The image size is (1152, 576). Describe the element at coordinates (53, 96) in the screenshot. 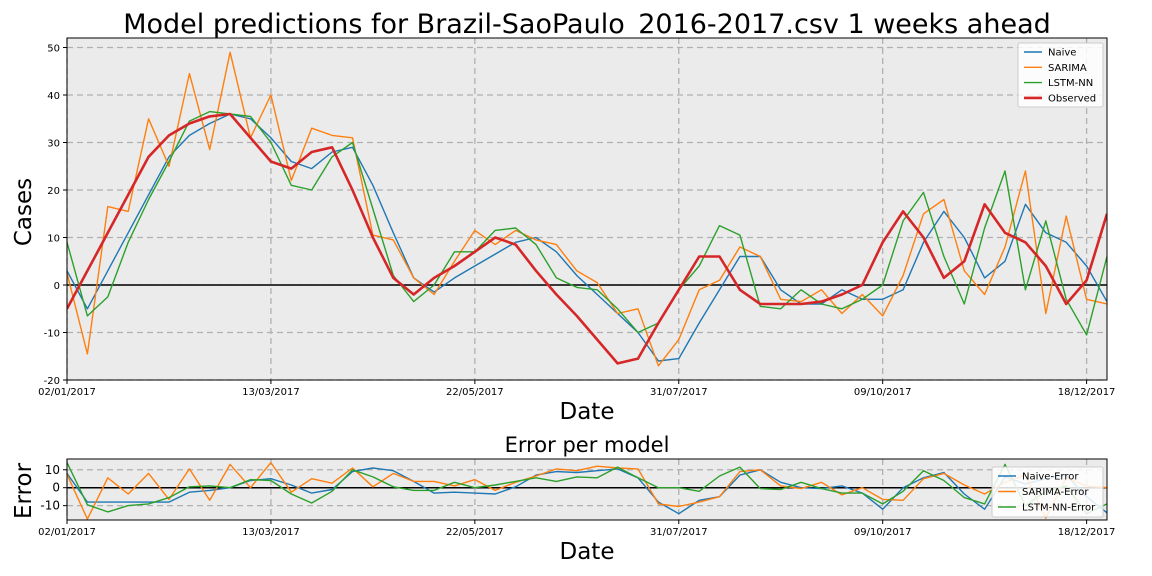

I see `y-tick-label: 40` at that location.